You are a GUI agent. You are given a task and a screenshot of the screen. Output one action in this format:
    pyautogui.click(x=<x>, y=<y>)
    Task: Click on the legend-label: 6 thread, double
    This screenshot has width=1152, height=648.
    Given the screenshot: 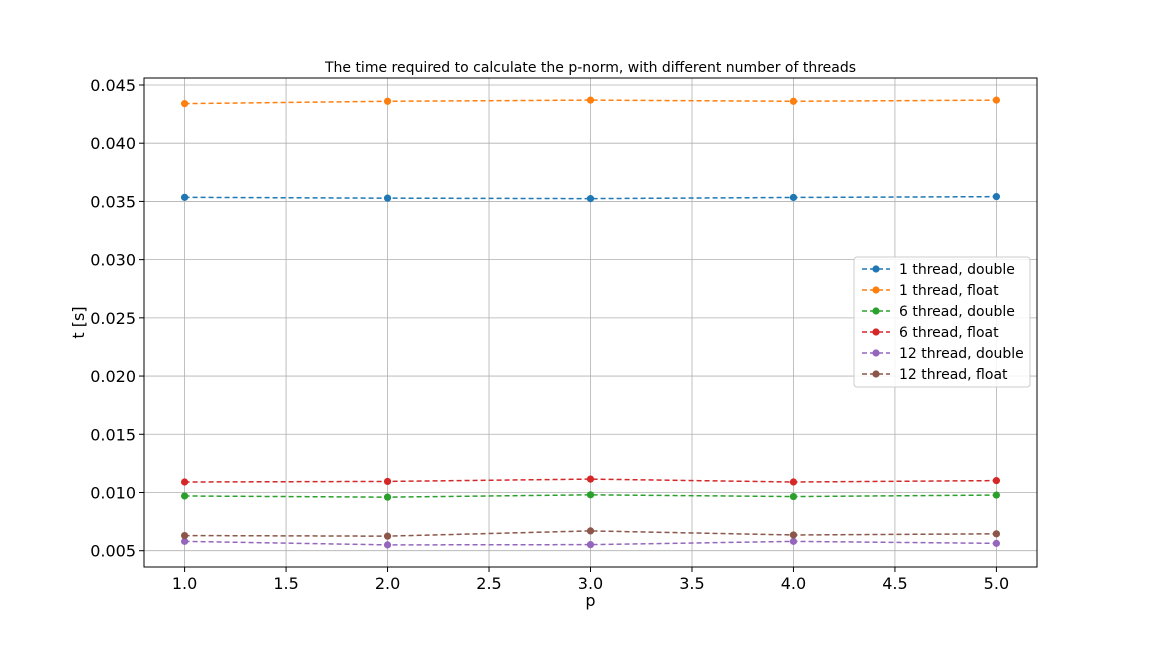 What is the action you would take?
    pyautogui.click(x=957, y=312)
    